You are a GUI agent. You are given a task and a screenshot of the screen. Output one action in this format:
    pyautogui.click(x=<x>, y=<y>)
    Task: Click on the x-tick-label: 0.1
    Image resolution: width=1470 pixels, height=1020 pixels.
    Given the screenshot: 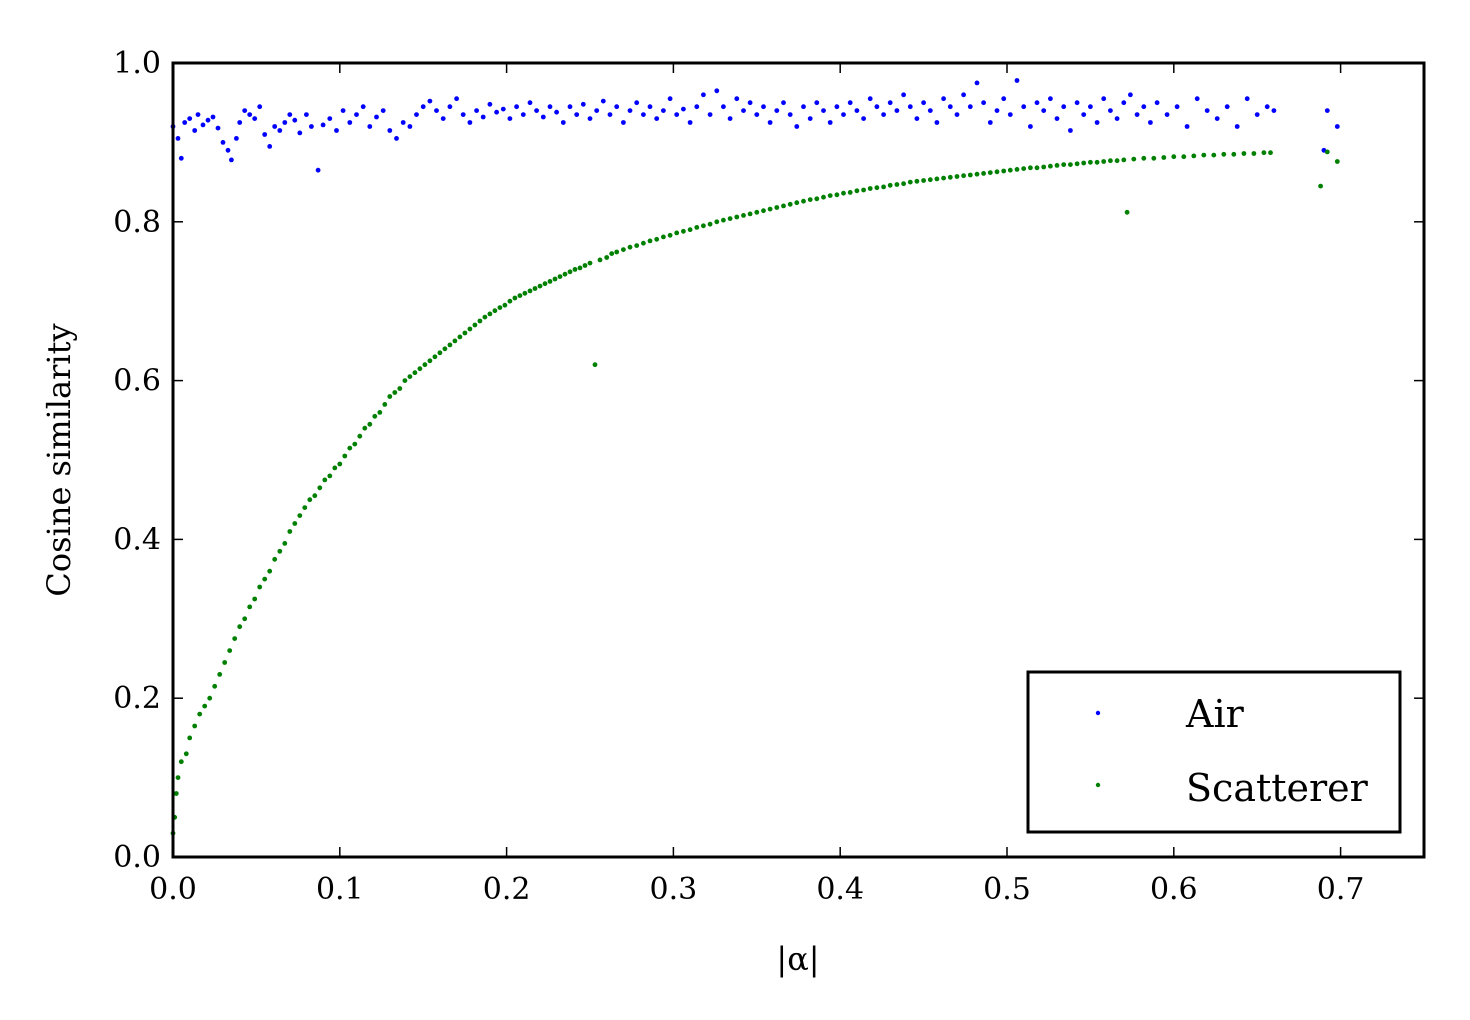 What is the action you would take?
    pyautogui.click(x=340, y=889)
    